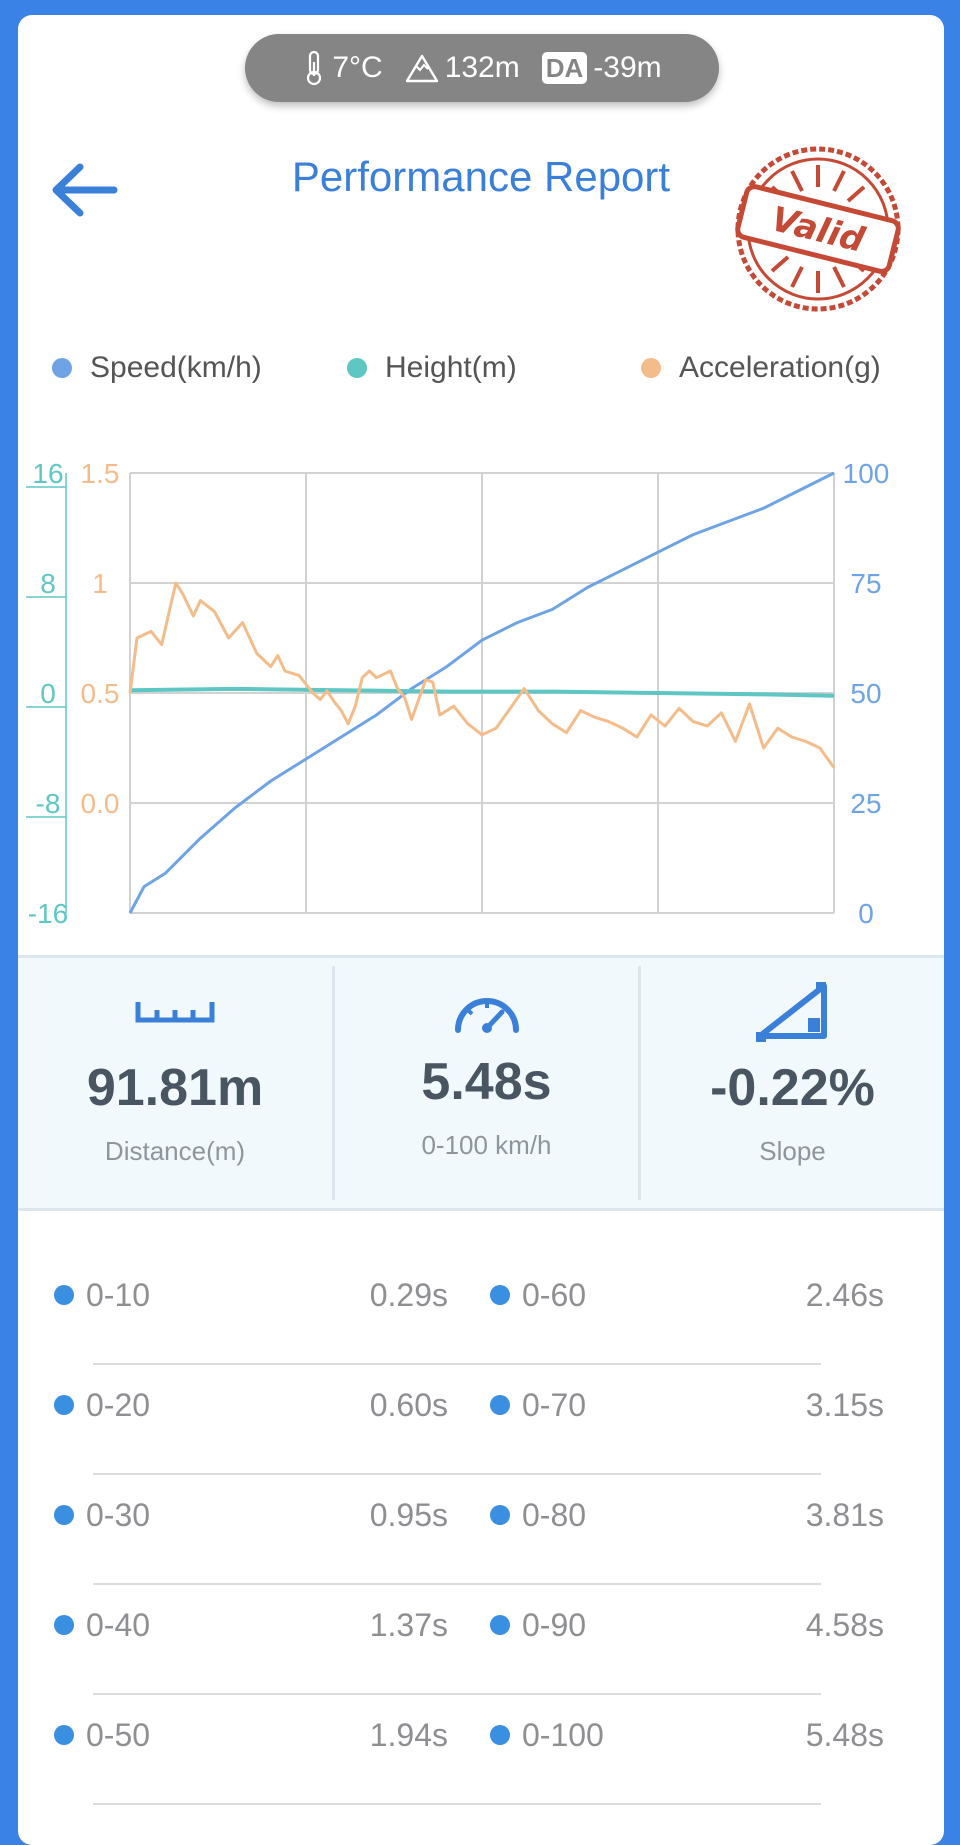 This screenshot has height=1845, width=960. Describe the element at coordinates (451, 367) in the screenshot. I see `legend-label: Height(m)` at that location.